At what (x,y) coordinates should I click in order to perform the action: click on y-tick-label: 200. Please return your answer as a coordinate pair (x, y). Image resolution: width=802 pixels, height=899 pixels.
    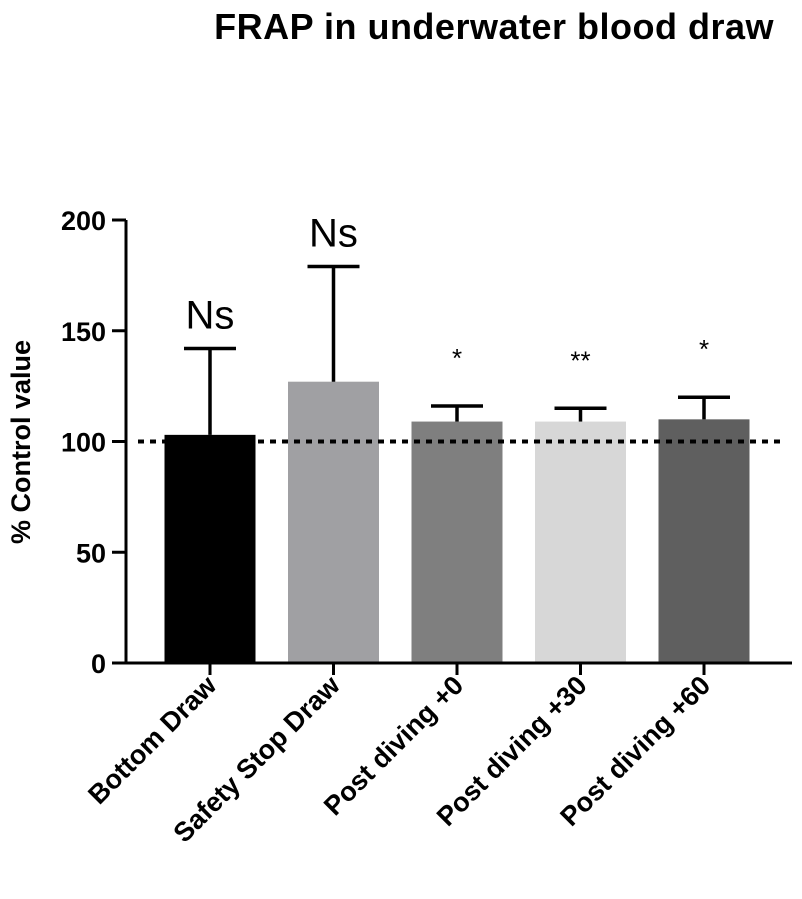
    Looking at the image, I should click on (83, 221).